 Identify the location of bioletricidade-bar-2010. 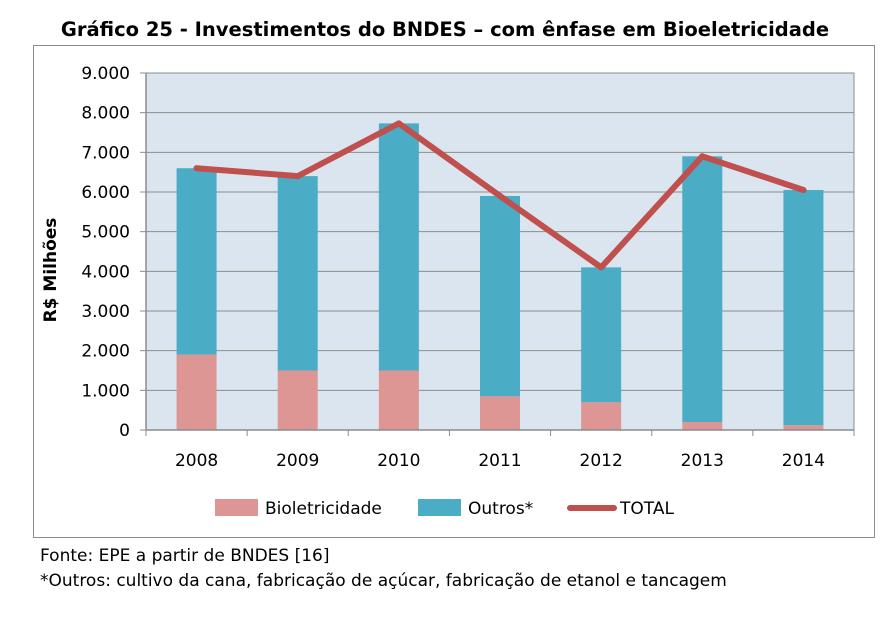
(398, 400).